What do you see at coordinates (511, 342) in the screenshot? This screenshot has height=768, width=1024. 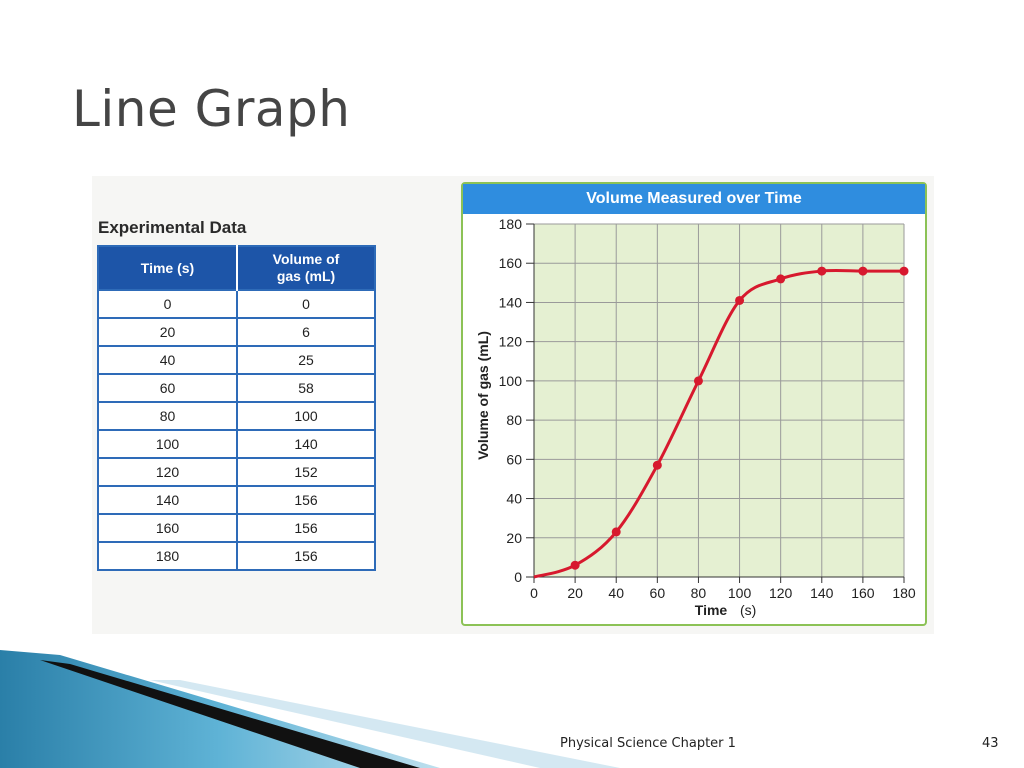 I see `y-tick-label: 120` at bounding box center [511, 342].